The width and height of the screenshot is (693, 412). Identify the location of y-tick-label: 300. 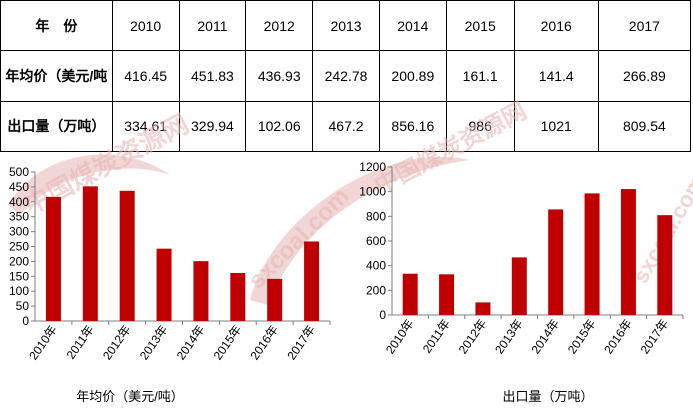
(19, 232).